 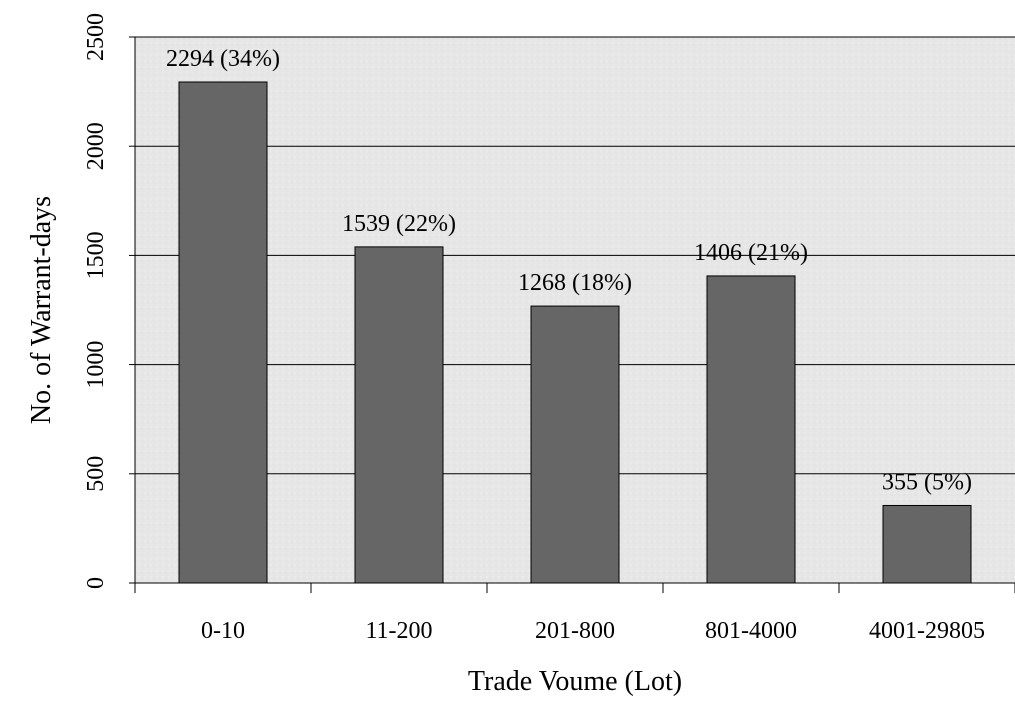 What do you see at coordinates (223, 59) in the screenshot?
I see `data-label: 2294 (34%)` at bounding box center [223, 59].